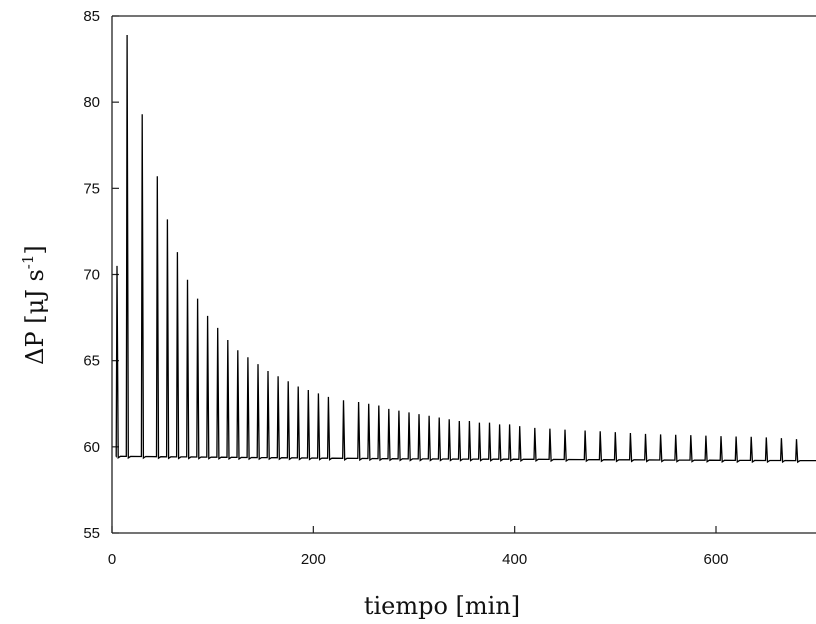  I want to click on x-tick-label: 400, so click(514, 559).